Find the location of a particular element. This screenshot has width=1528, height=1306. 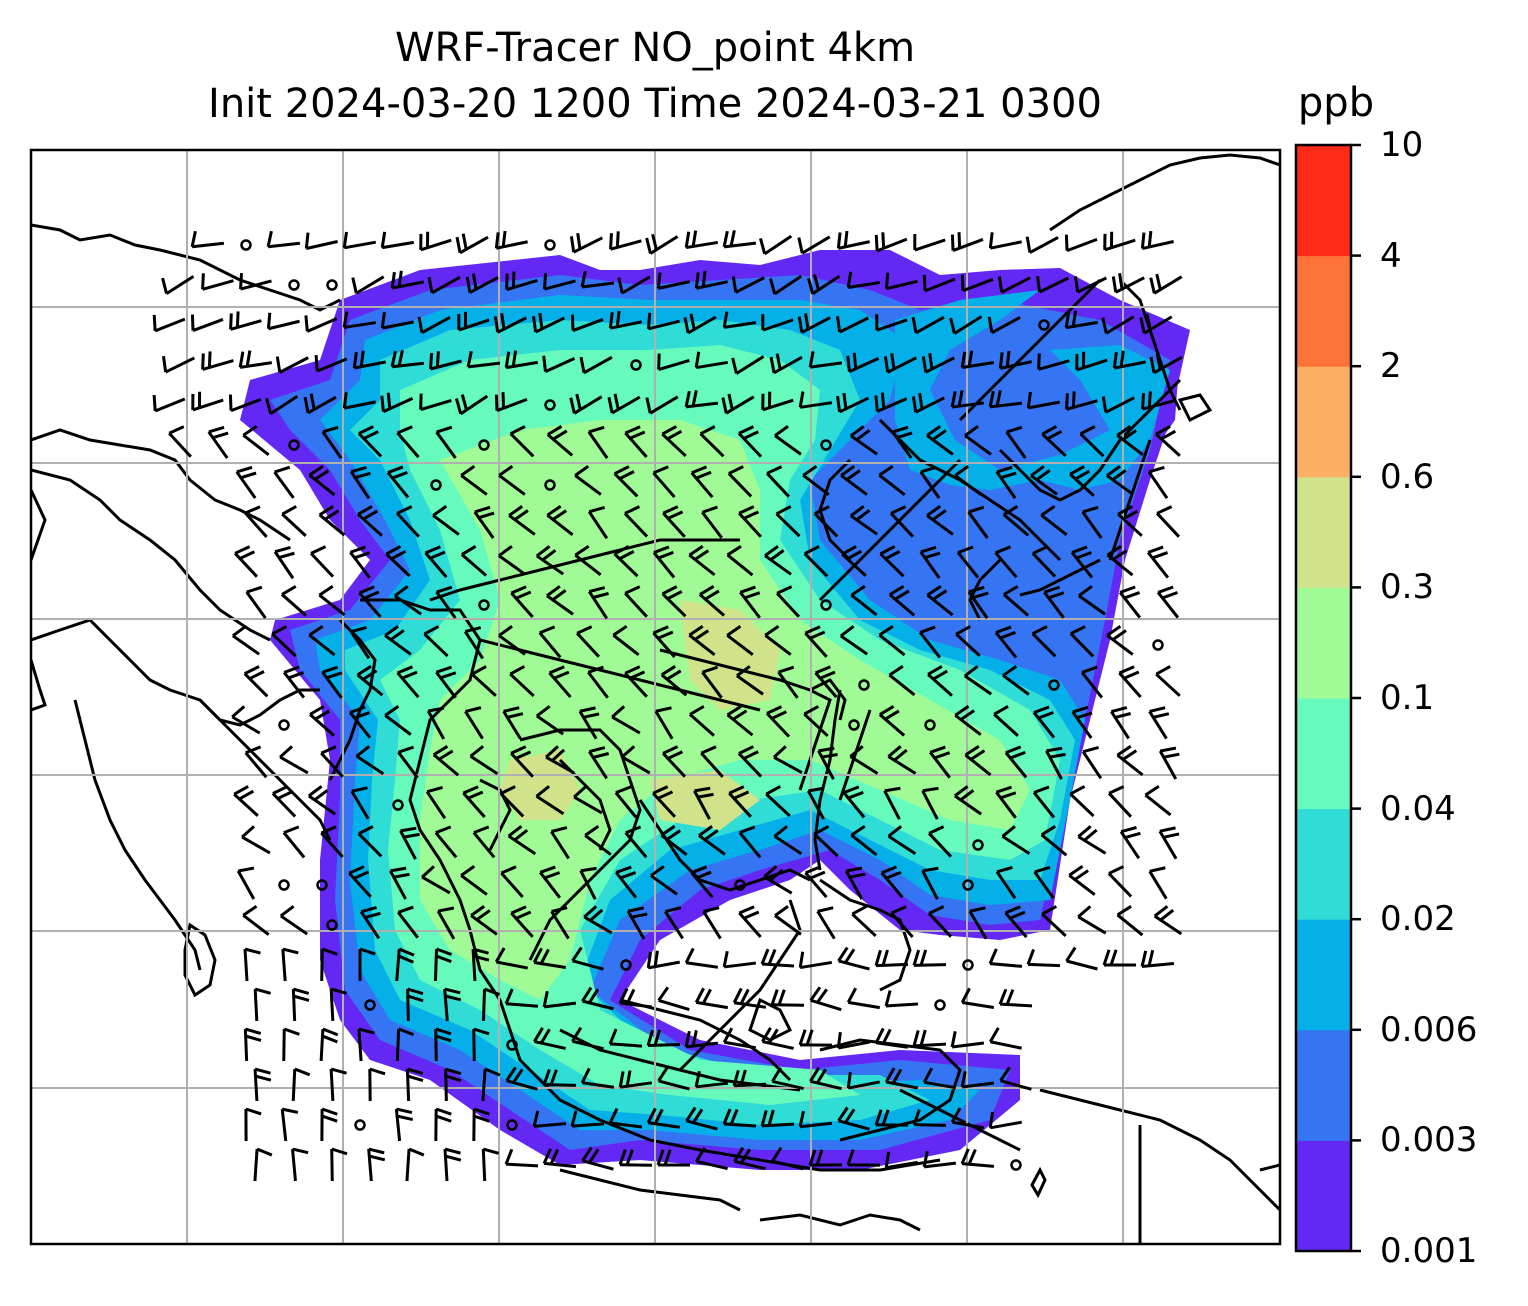

field-band-7c is located at coordinates (705, 800).